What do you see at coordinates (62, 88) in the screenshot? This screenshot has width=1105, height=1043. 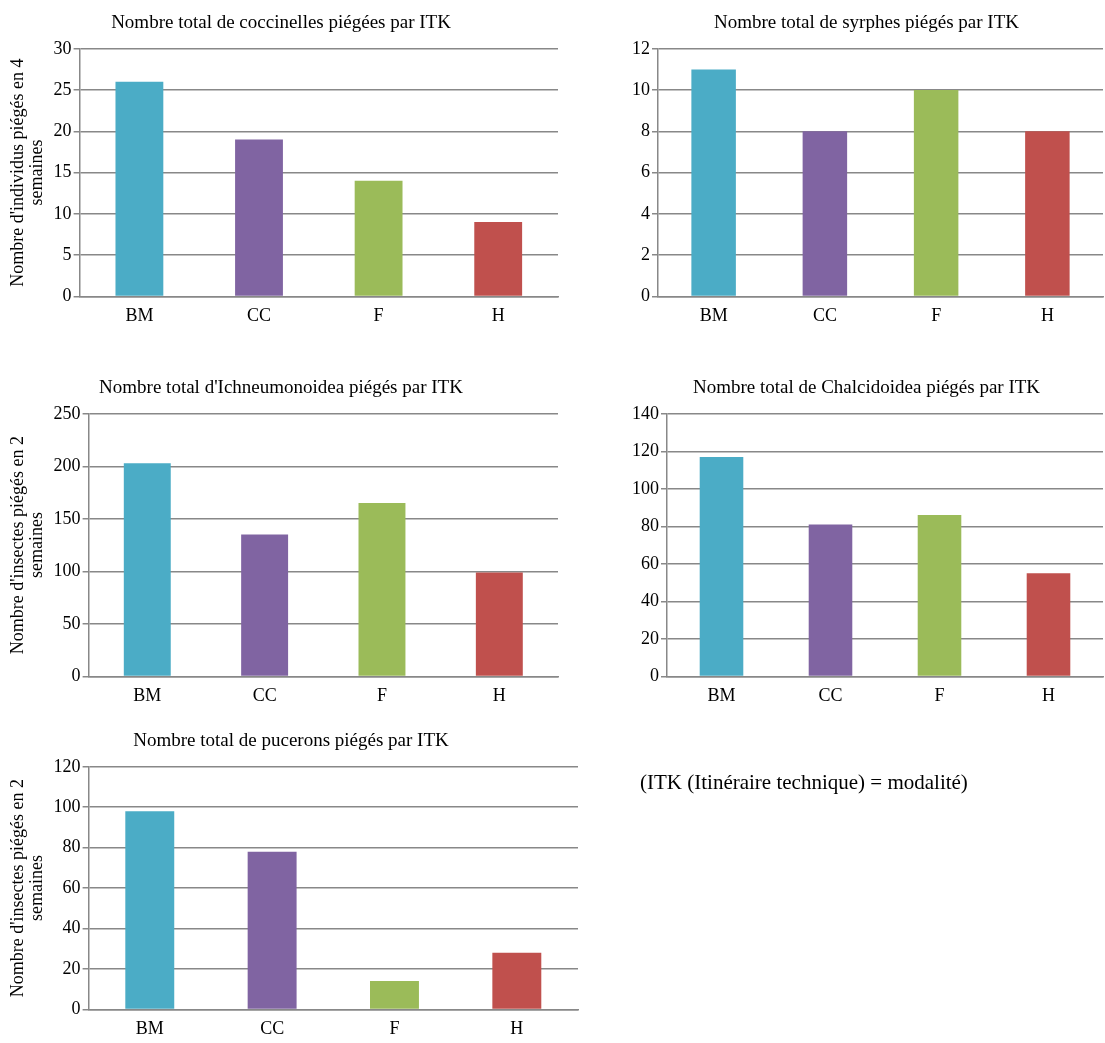 I see `y-tick-label: 25` at bounding box center [62, 88].